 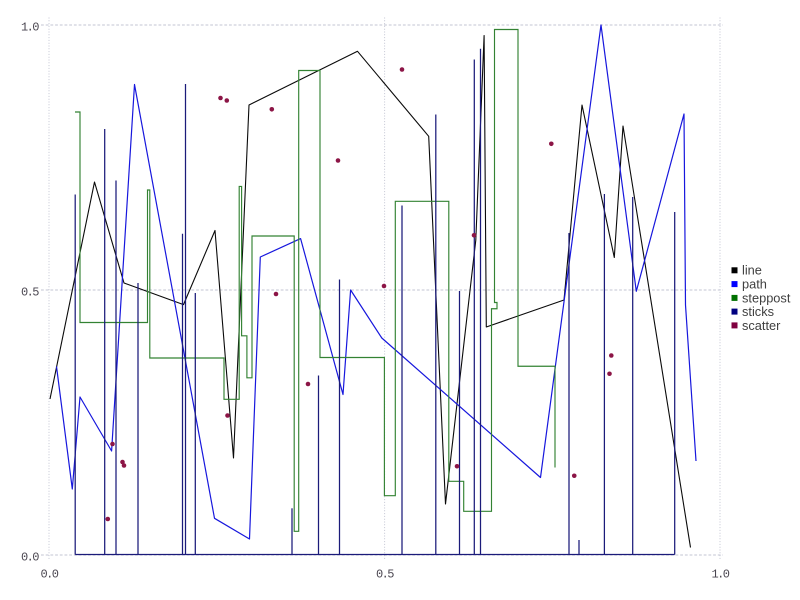 I want to click on svg-text: sticks, so click(x=758, y=311).